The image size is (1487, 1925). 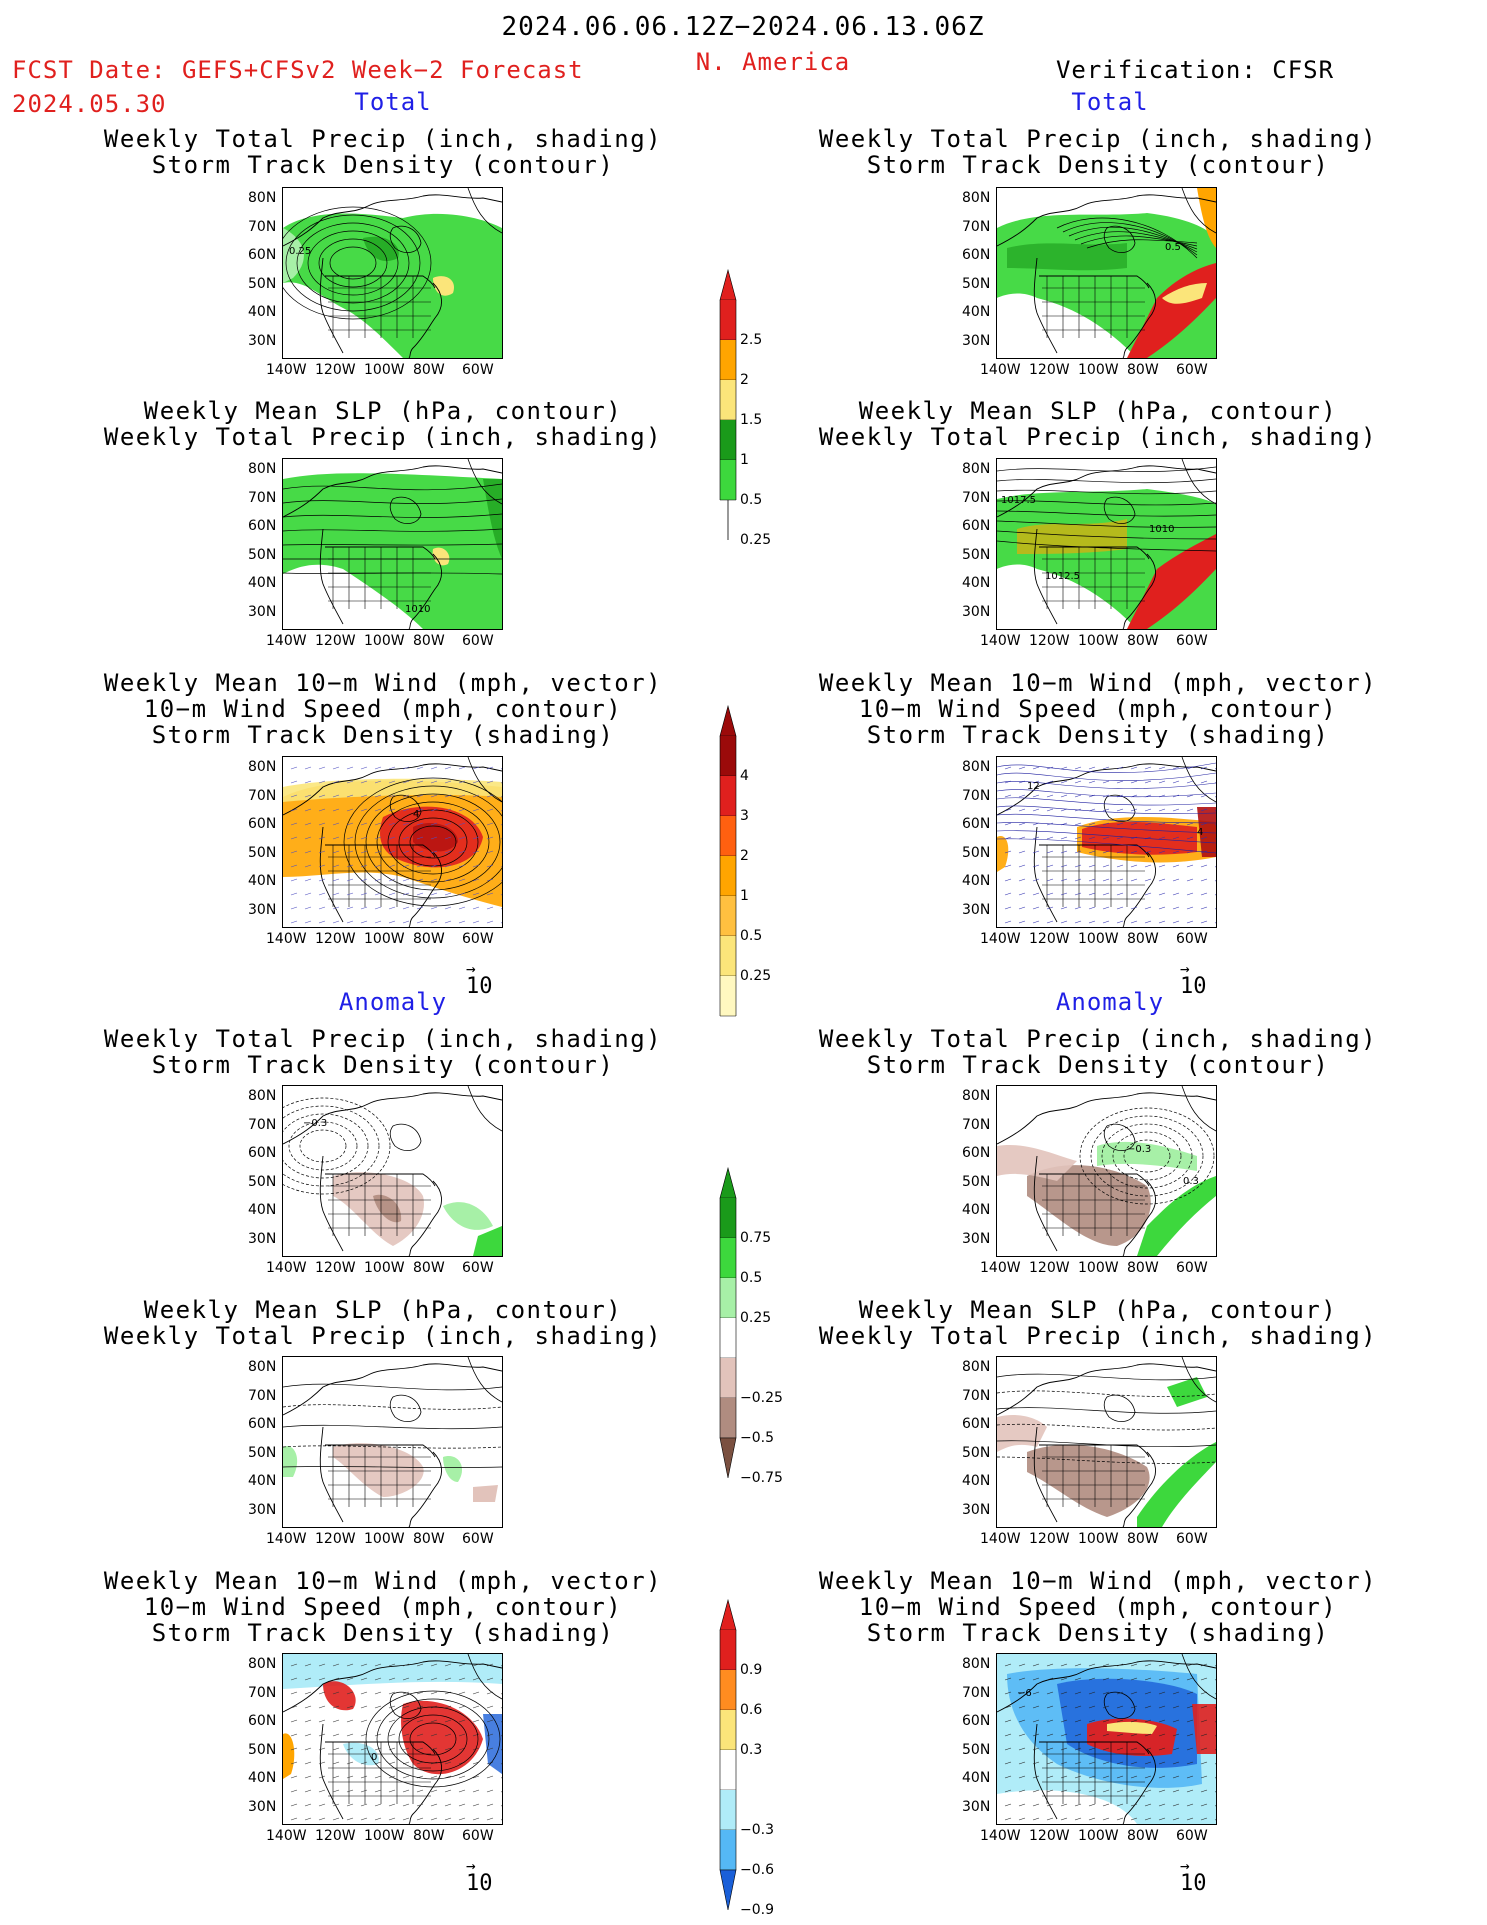 What do you see at coordinates (1106, 1171) in the screenshot?
I see `map-panel-ver-anom-precip: −0.3 0.3` at bounding box center [1106, 1171].